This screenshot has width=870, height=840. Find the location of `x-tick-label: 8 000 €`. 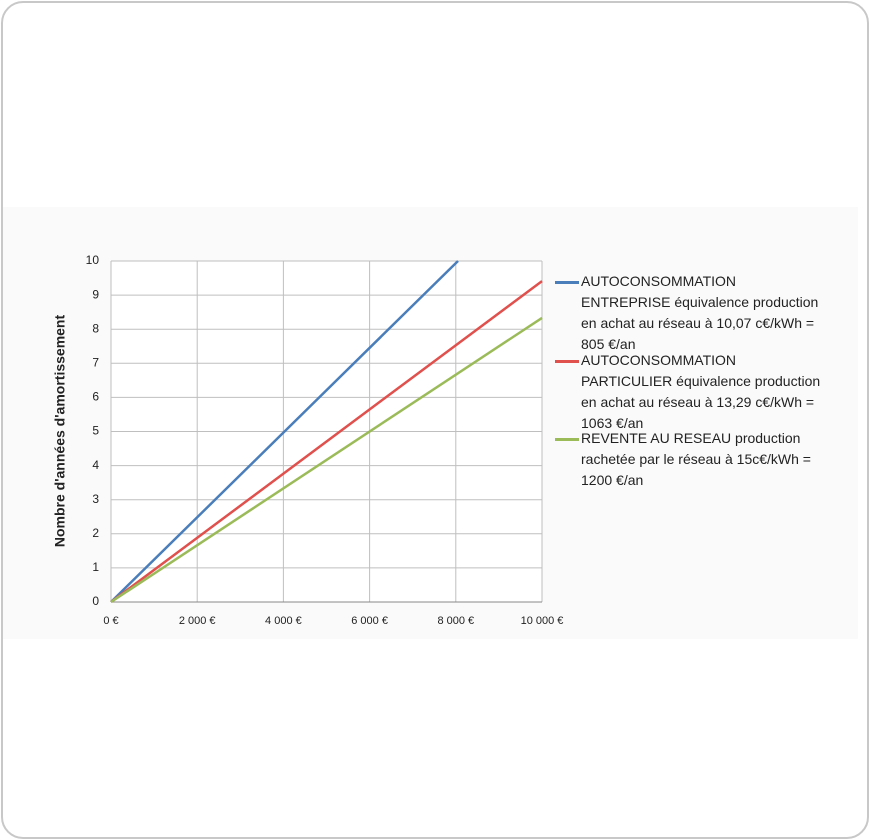

x-tick-label: 8 000 € is located at coordinates (455, 621).